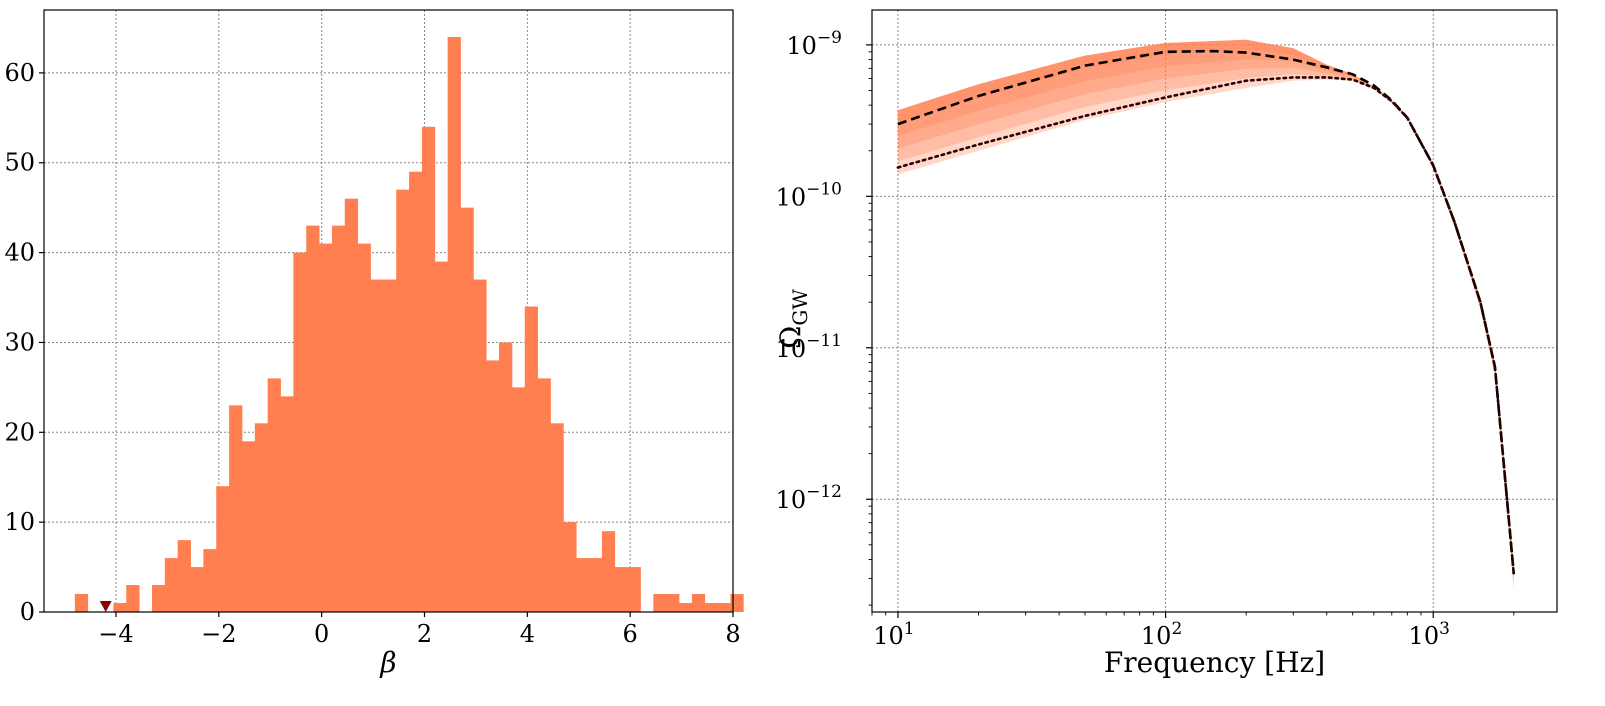  Describe the element at coordinates (630, 634) in the screenshot. I see `histogram-x-tick-label: 6` at that location.